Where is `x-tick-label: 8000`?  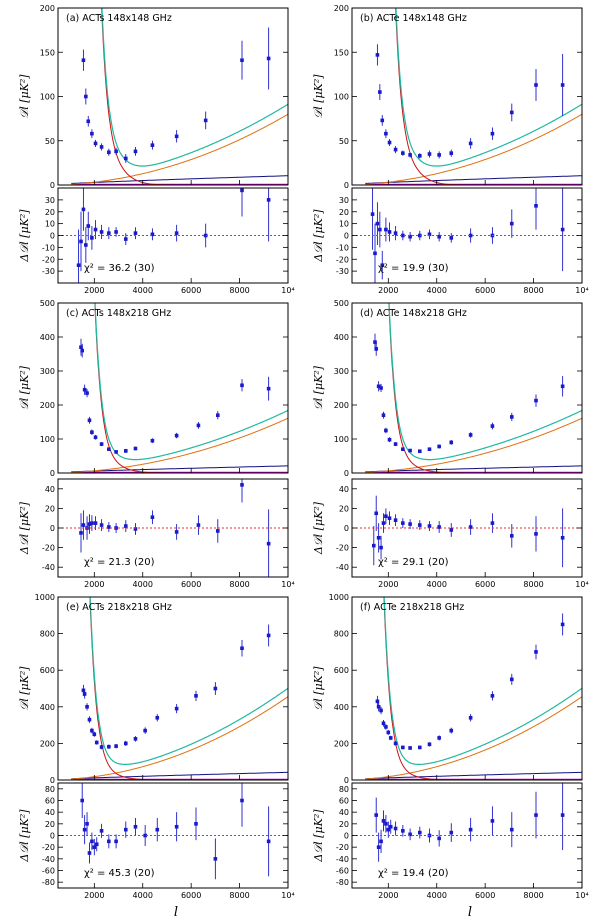 x-tick-label: 8000 is located at coordinates (239, 895).